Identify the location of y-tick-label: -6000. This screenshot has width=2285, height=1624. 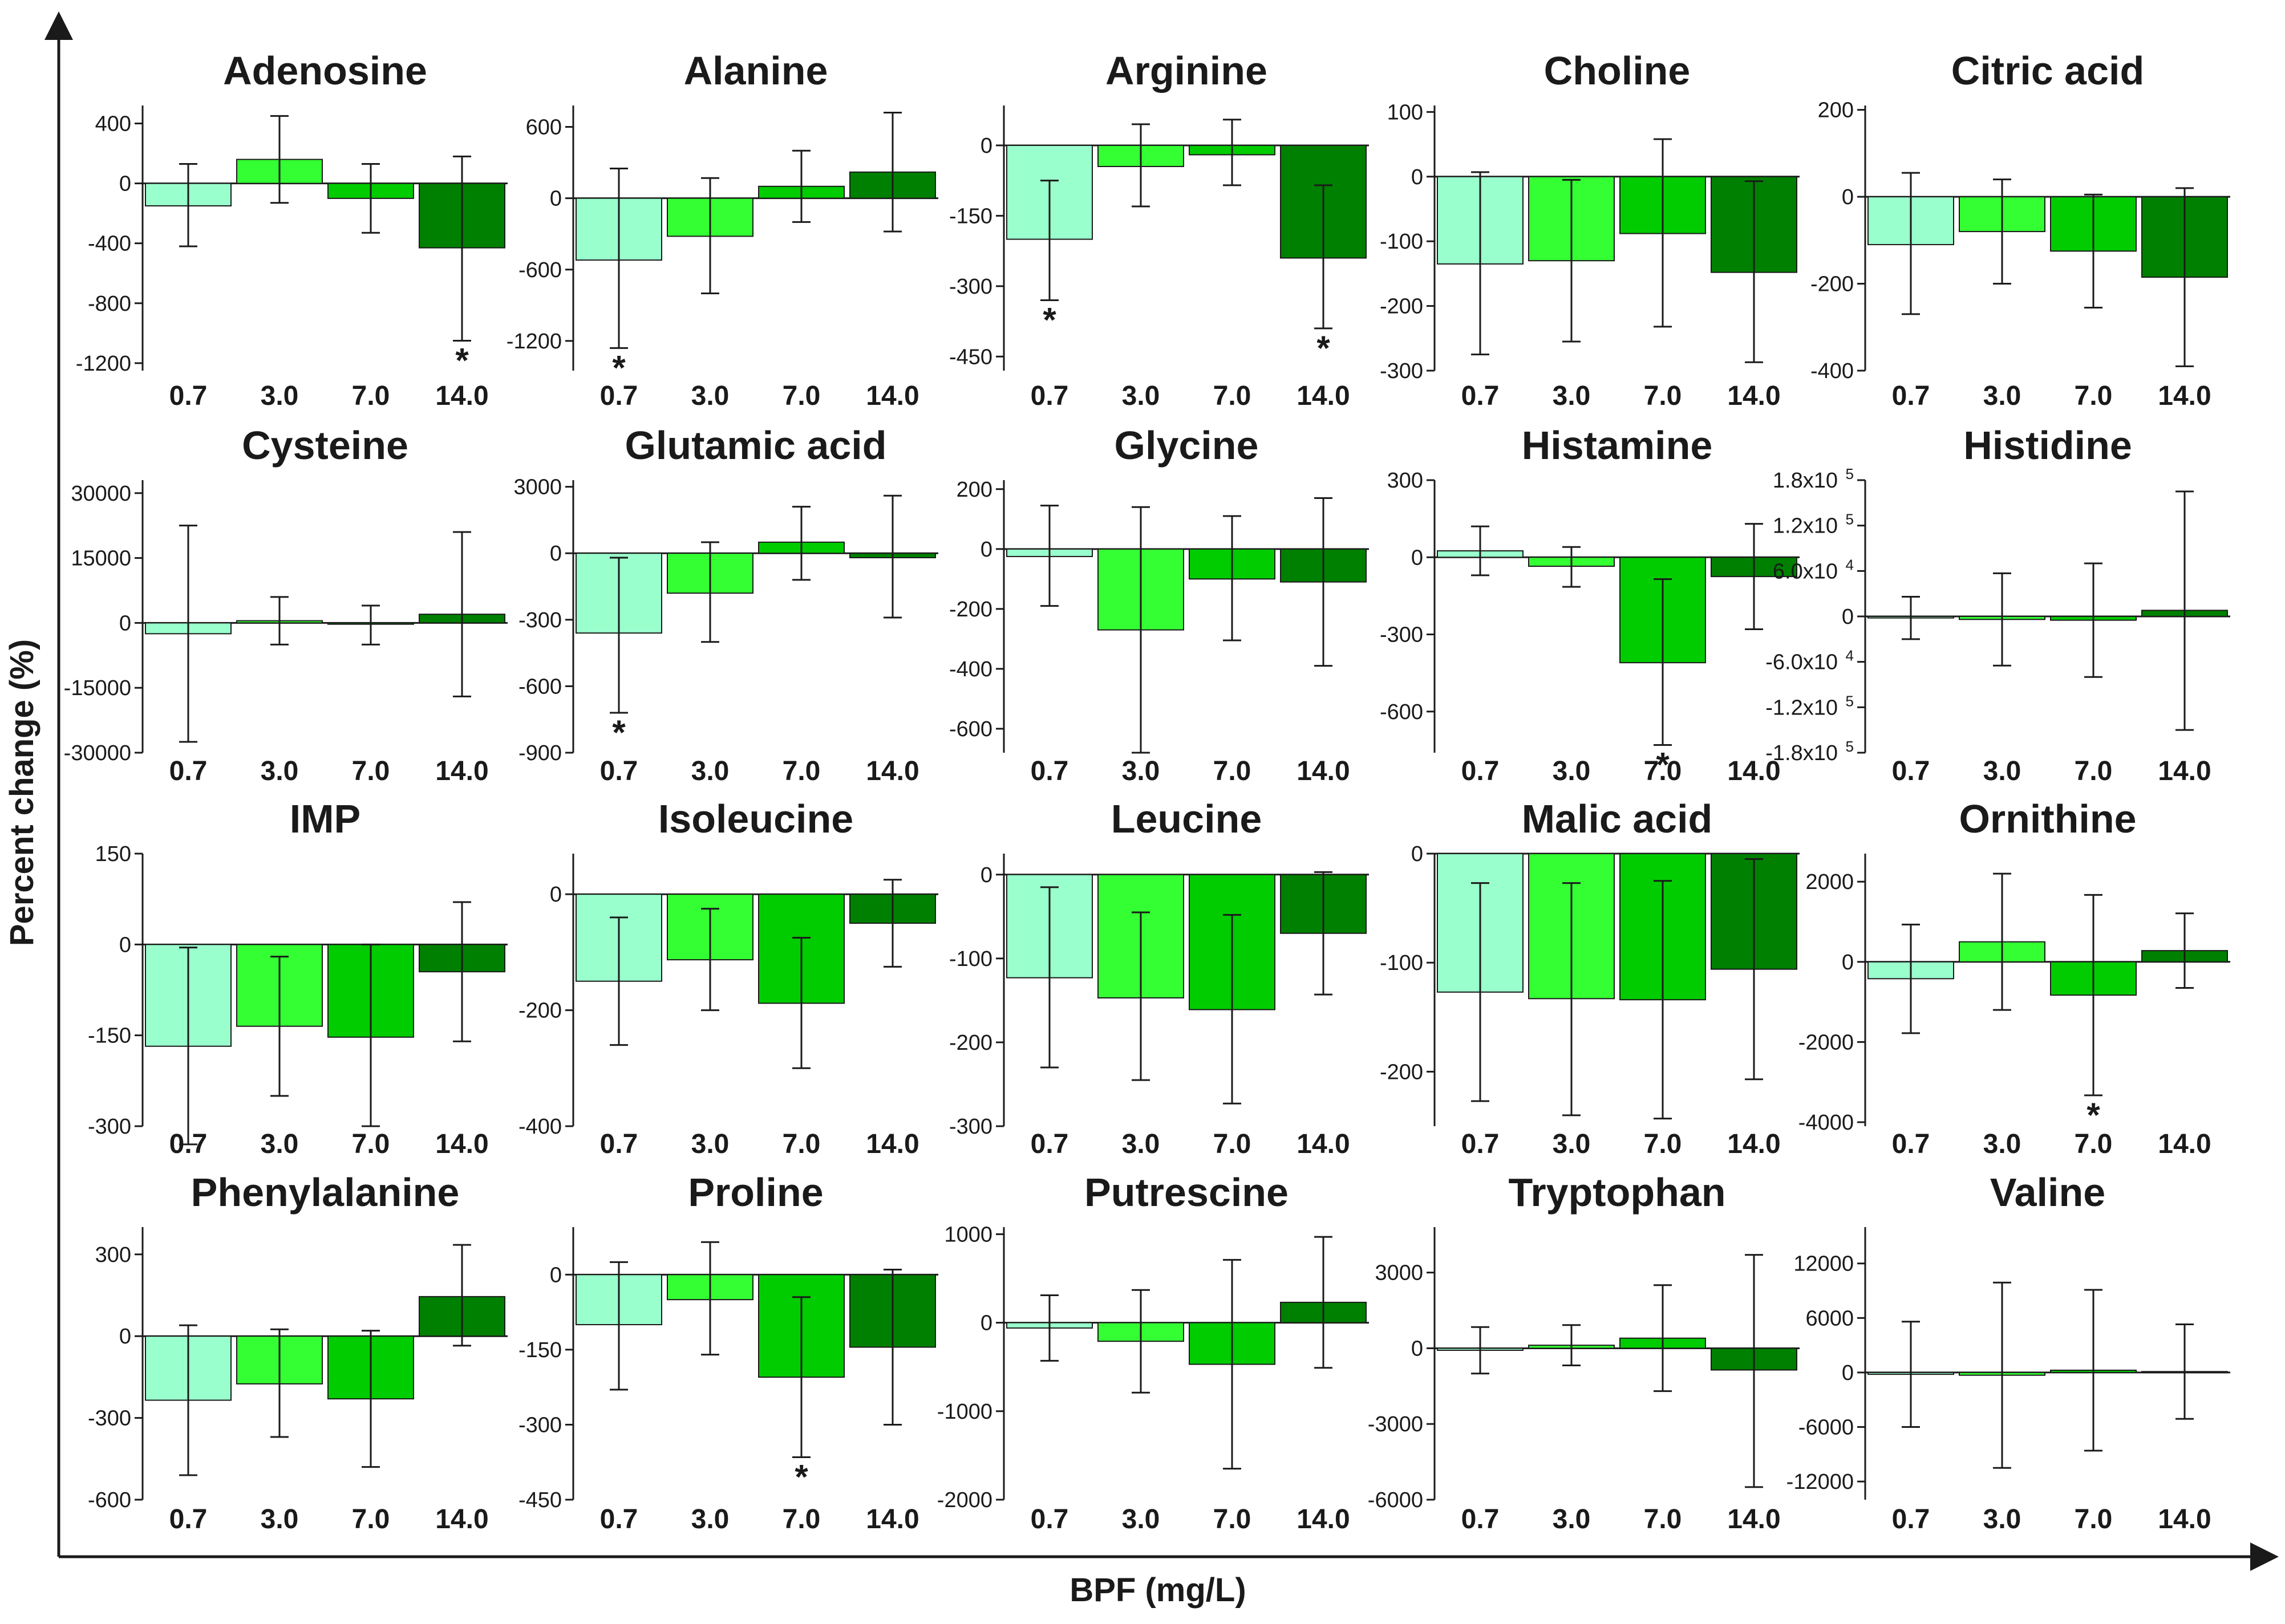
(1395, 1500).